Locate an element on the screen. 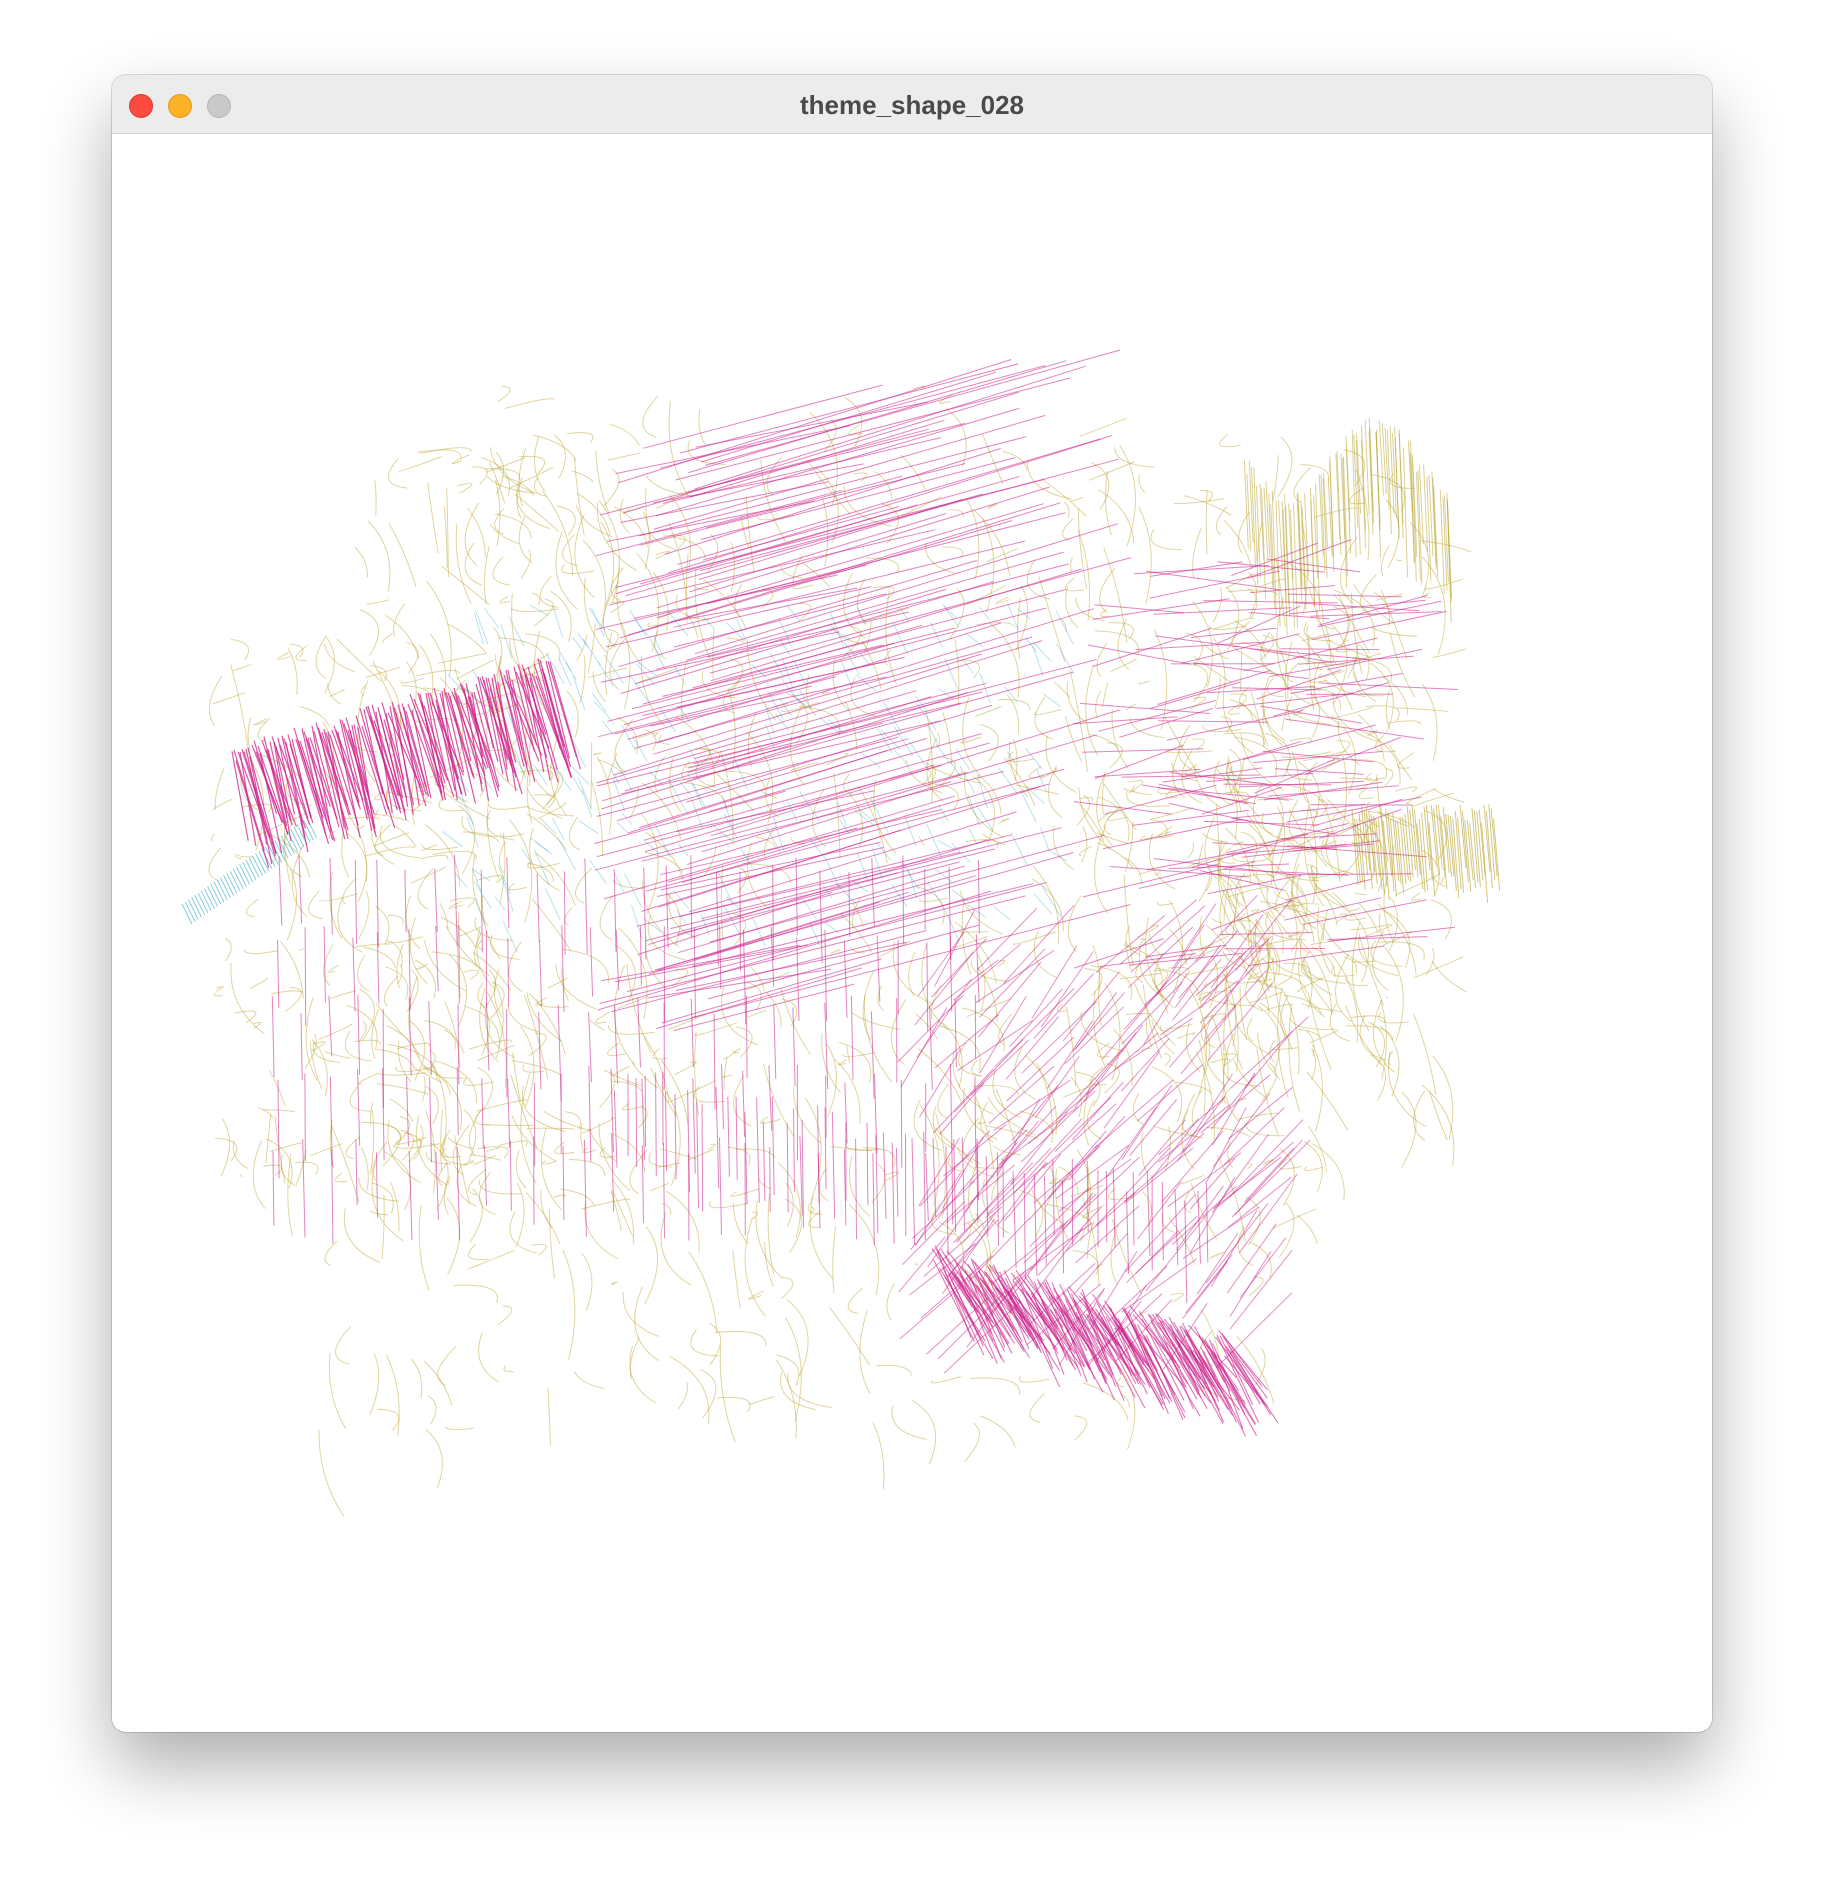 This screenshot has height=1880, width=1824. window-title: theme_shape_028 is located at coordinates (912, 105).